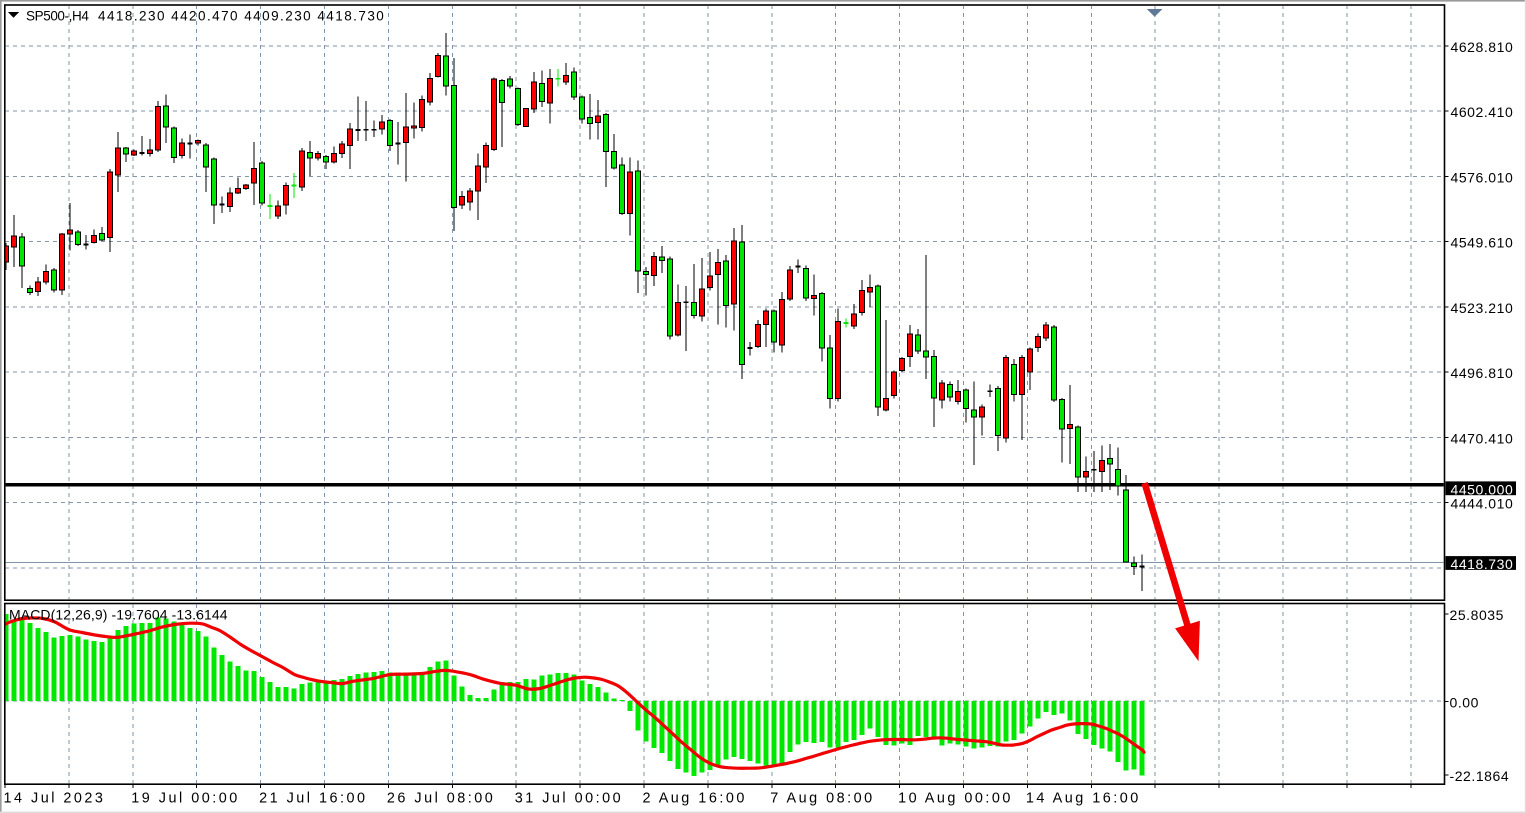 The height and width of the screenshot is (813, 1526). What do you see at coordinates (441, 798) in the screenshot?
I see `svg-text: 26 Jul 08:00` at bounding box center [441, 798].